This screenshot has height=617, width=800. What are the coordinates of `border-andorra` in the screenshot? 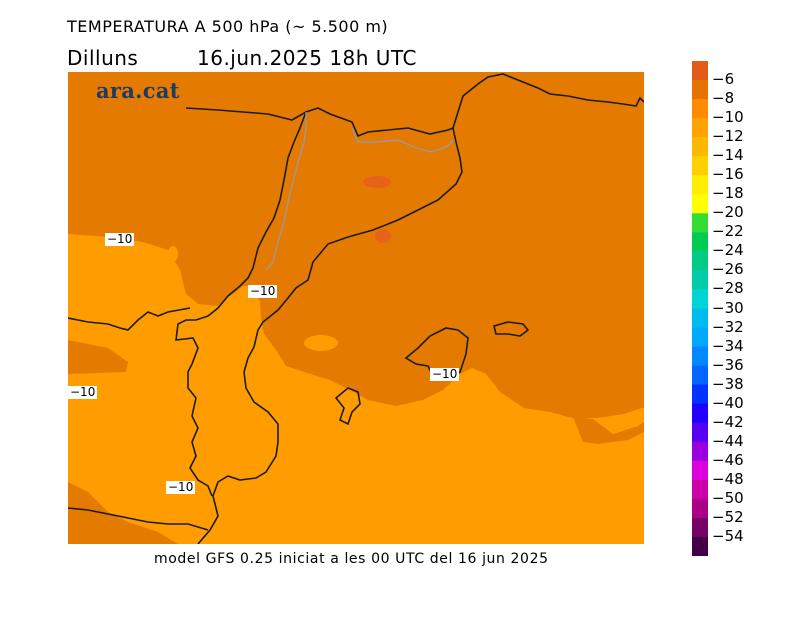 It's located at (402, 140).